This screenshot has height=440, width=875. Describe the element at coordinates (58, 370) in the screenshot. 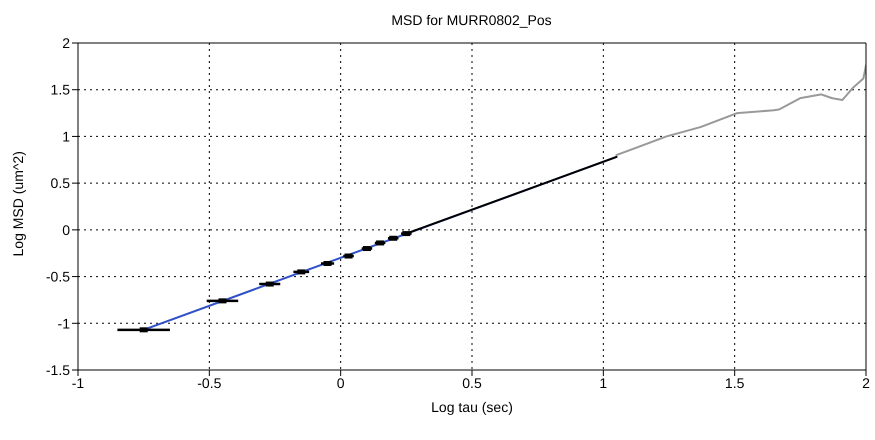

I see `y-tick-label: -1.5` at that location.